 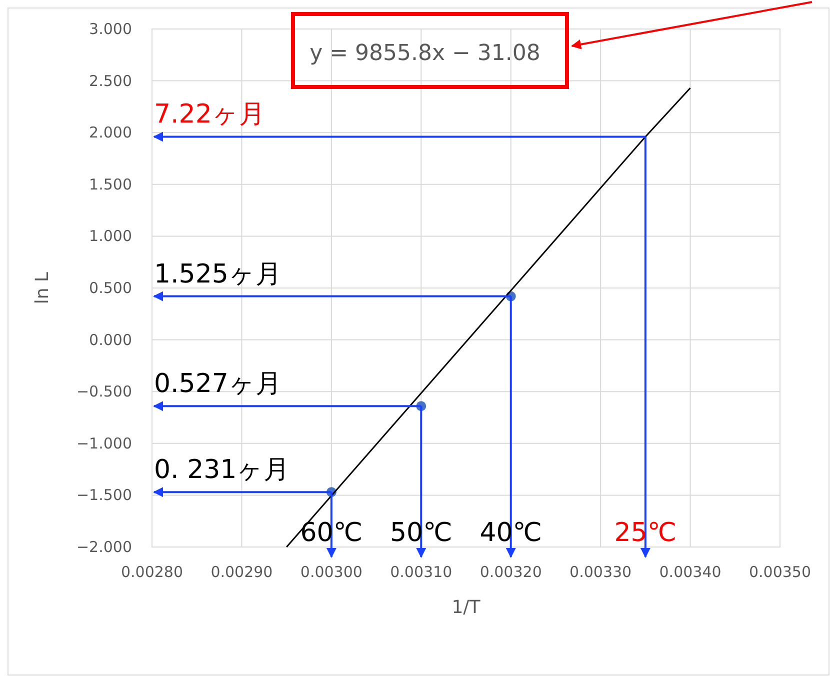 I want to click on x-axis-title: 1/T, so click(x=467, y=607).